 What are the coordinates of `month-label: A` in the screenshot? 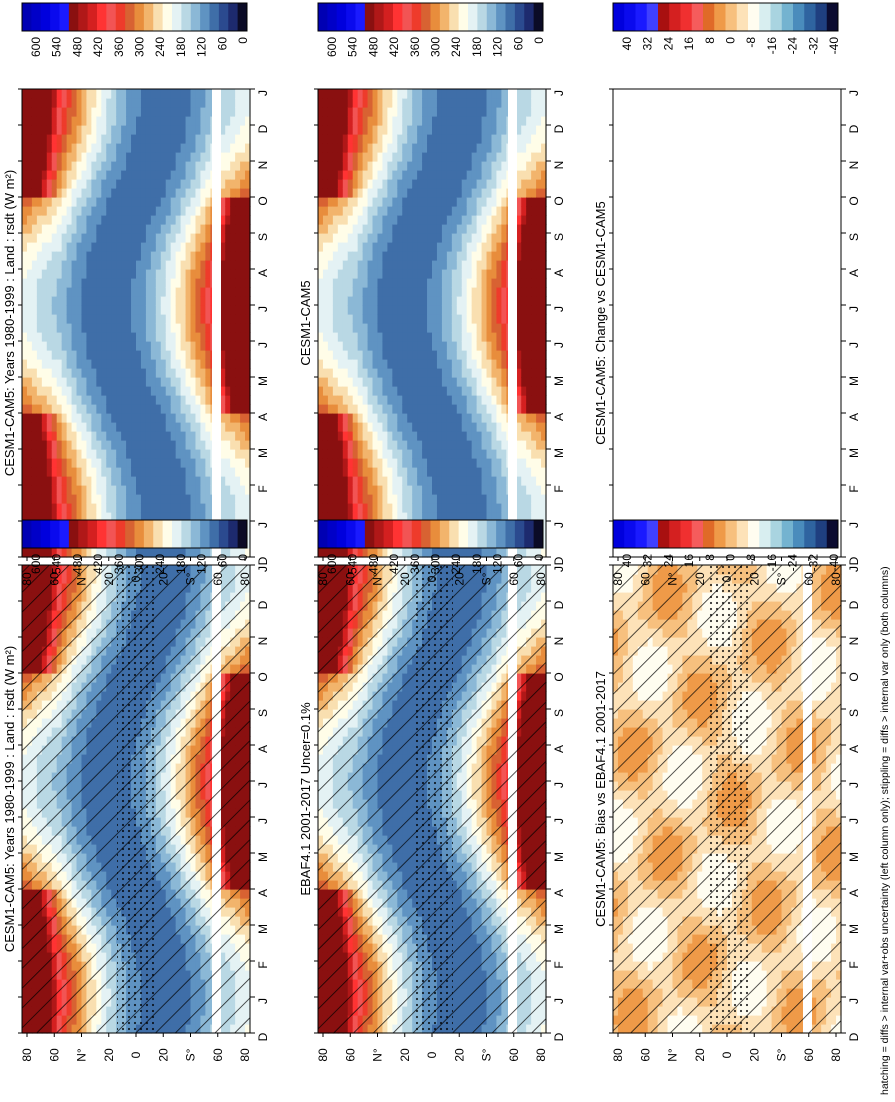 It's located at (263, 749).